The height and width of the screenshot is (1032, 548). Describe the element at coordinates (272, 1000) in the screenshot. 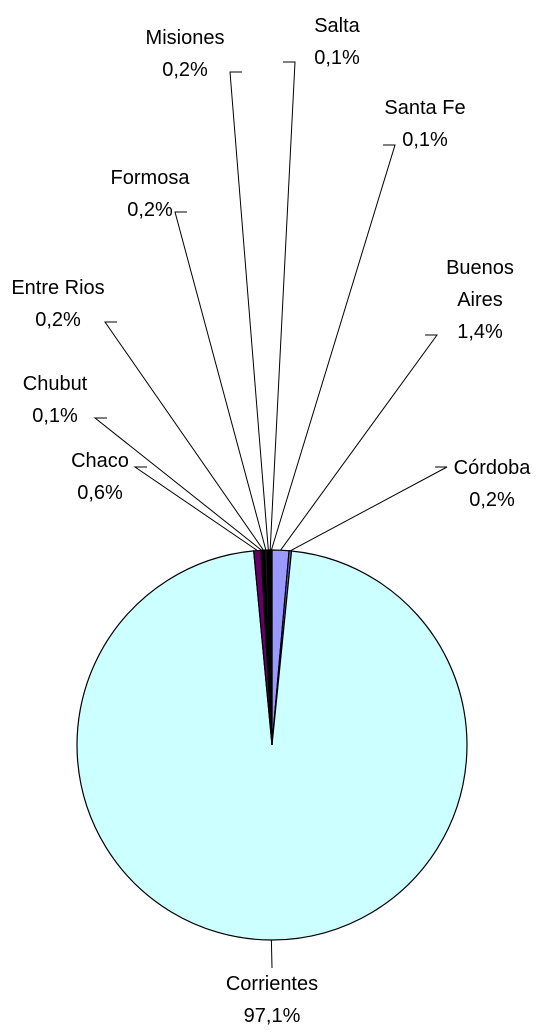

I see `slice-label: Corrientes 97,1%` at that location.